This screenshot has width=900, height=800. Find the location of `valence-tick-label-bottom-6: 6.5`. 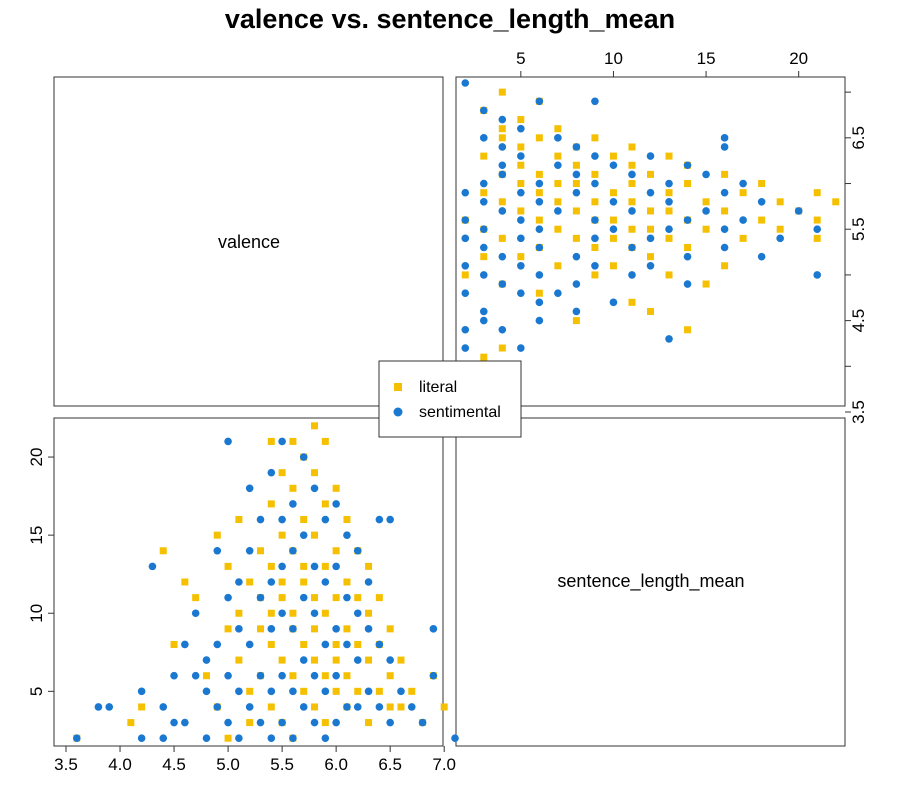

valence-tick-label-bottom-6: 6.5 is located at coordinates (390, 764).